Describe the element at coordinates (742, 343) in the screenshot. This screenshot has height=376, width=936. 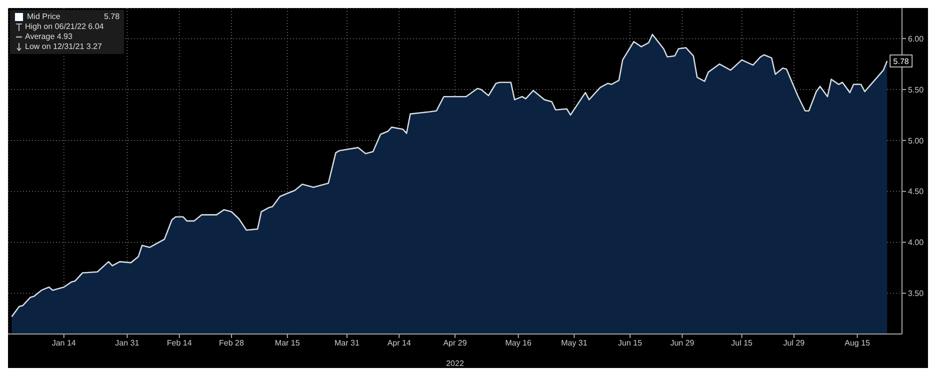
I see `x-tick-label: Jul 15` at that location.